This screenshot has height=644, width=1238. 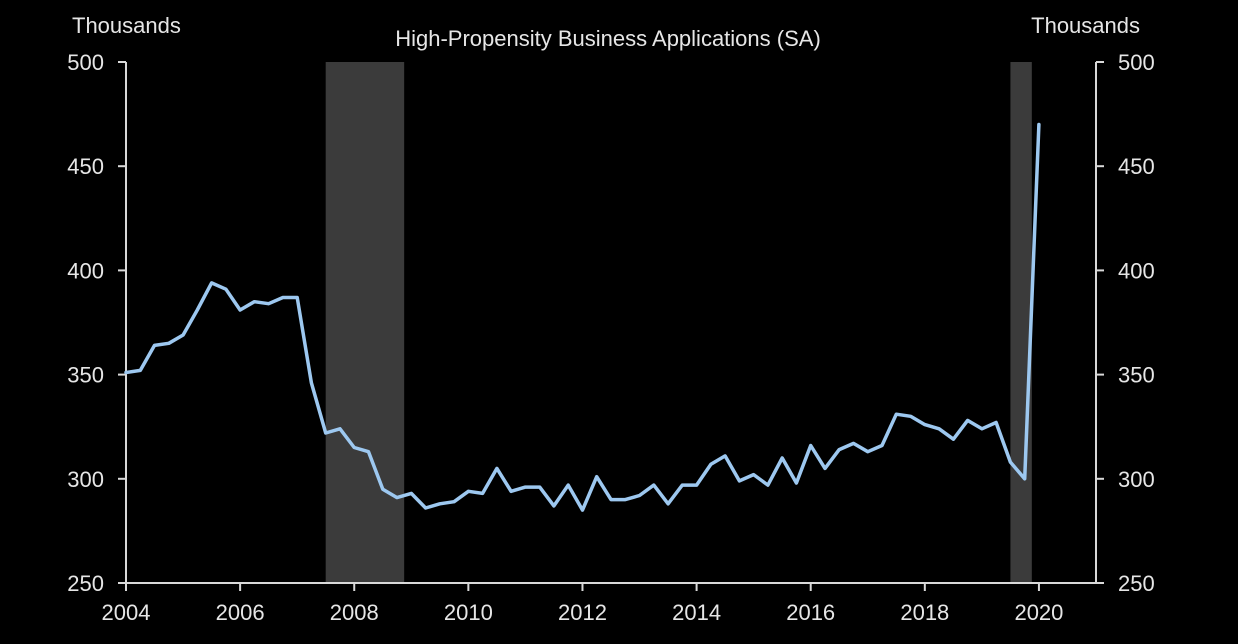 What do you see at coordinates (85, 270) in the screenshot?
I see `left-y-tick-label: 400` at bounding box center [85, 270].